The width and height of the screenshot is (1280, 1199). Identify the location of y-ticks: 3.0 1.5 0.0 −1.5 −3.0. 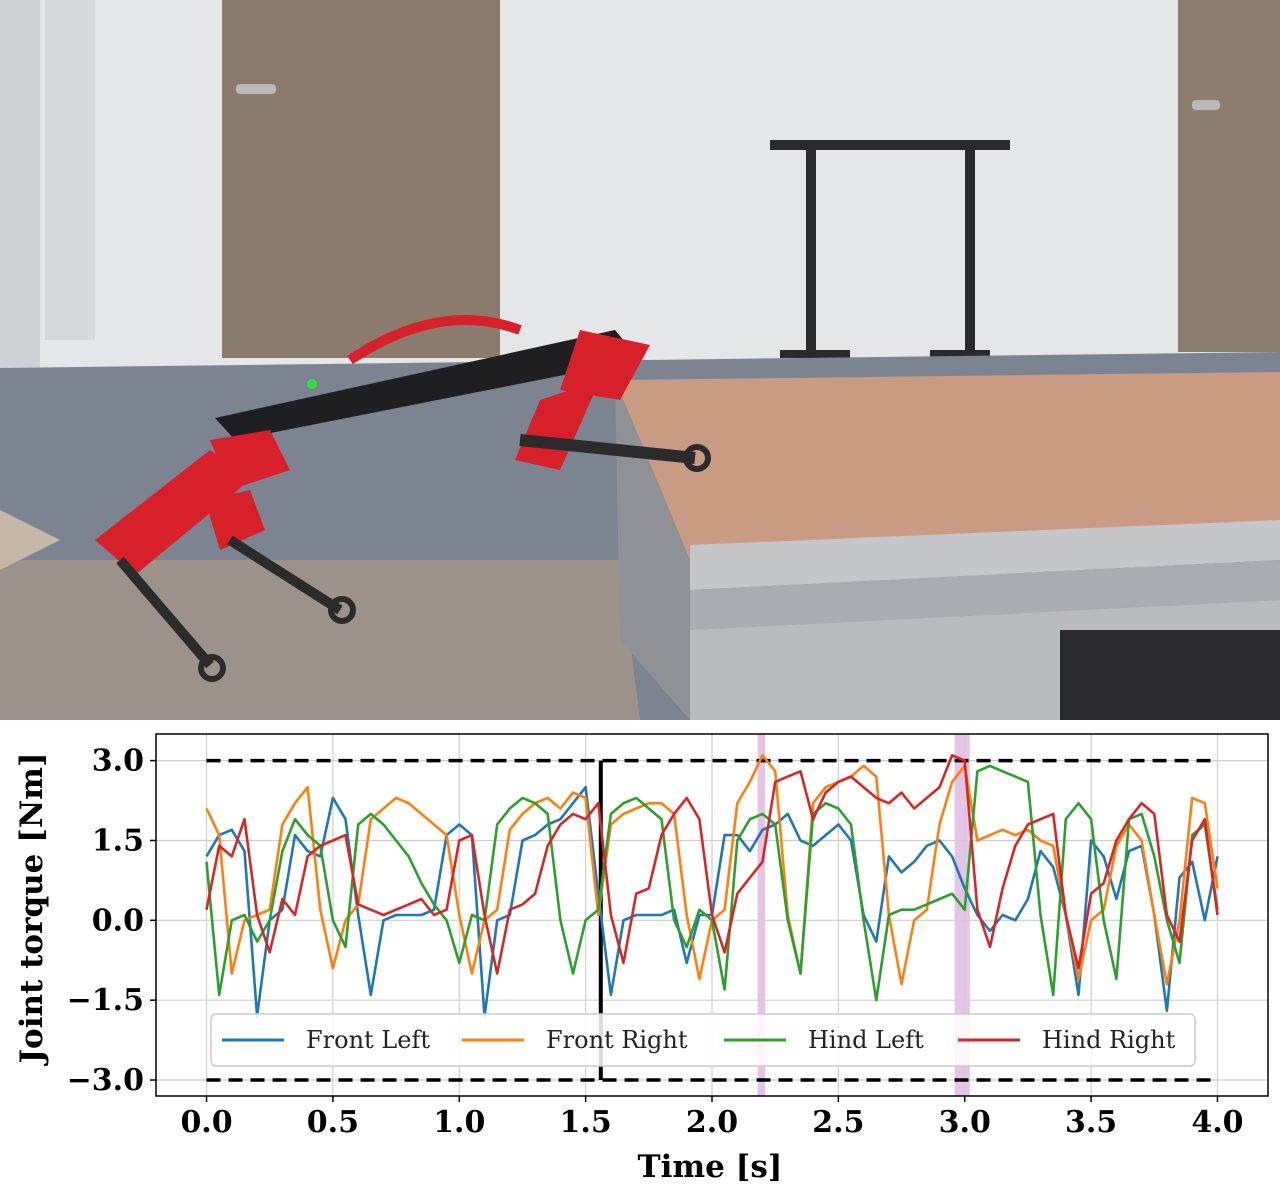
(111, 921).